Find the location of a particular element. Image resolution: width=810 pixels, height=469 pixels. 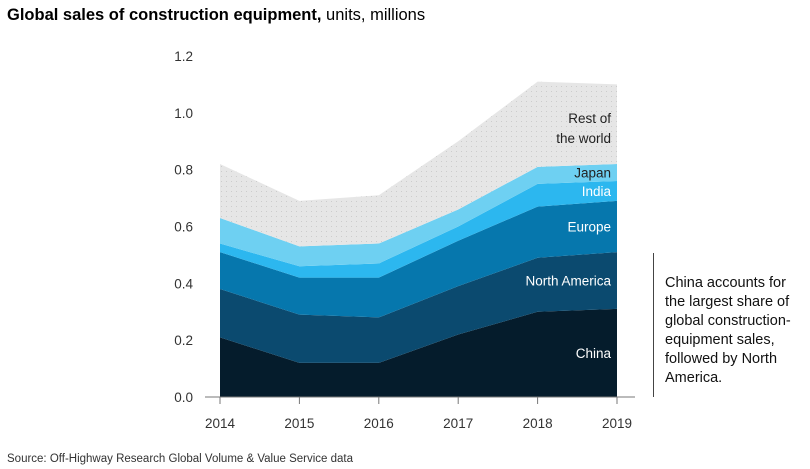

x-tick-label: 2016 is located at coordinates (379, 423).